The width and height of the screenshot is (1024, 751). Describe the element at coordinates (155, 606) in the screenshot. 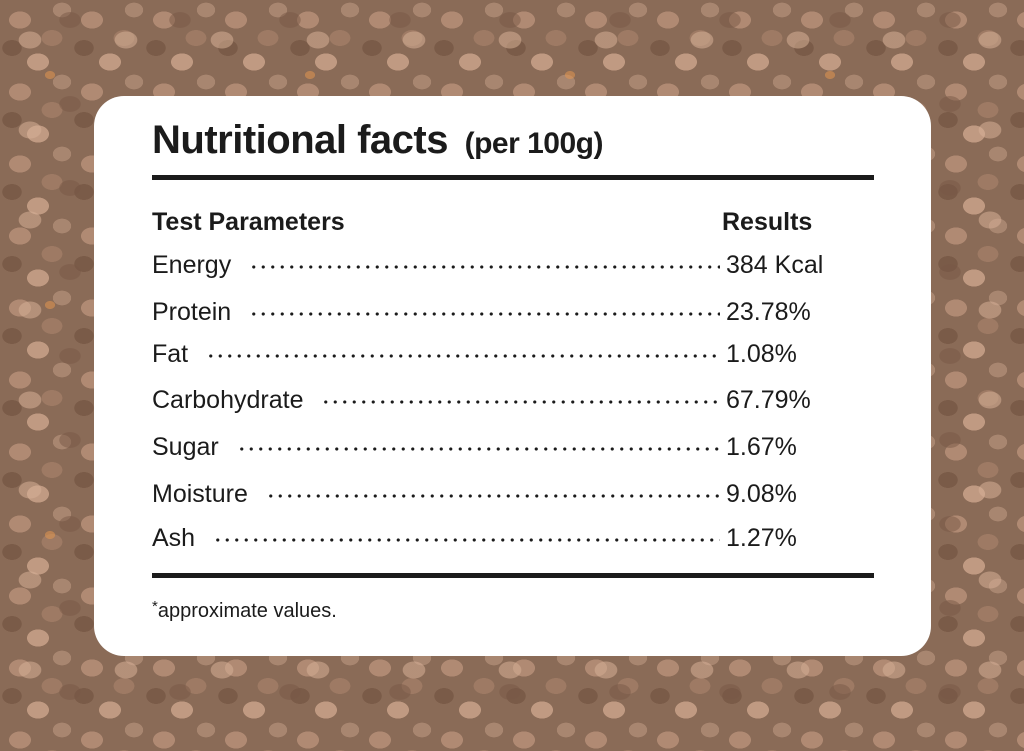

I see `footnote-marker: *` at that location.